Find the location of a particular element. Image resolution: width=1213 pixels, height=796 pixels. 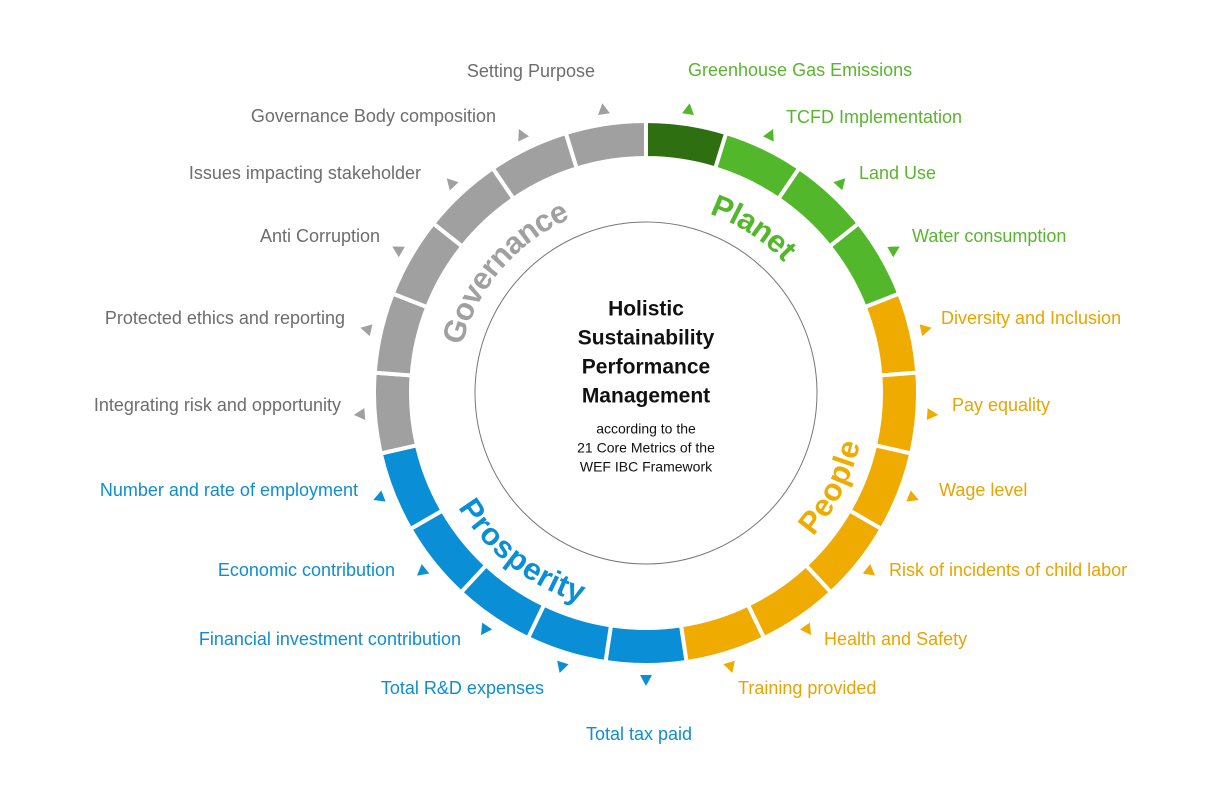

metric-label: Water consumption is located at coordinates (989, 236).